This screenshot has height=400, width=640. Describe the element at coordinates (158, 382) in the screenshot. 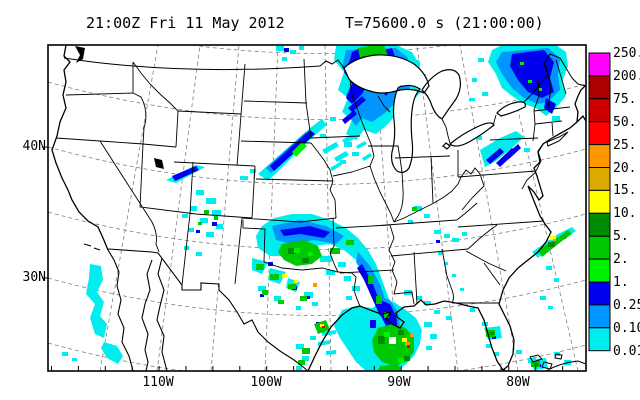

I see `lon-tick-label: 110W` at that location.